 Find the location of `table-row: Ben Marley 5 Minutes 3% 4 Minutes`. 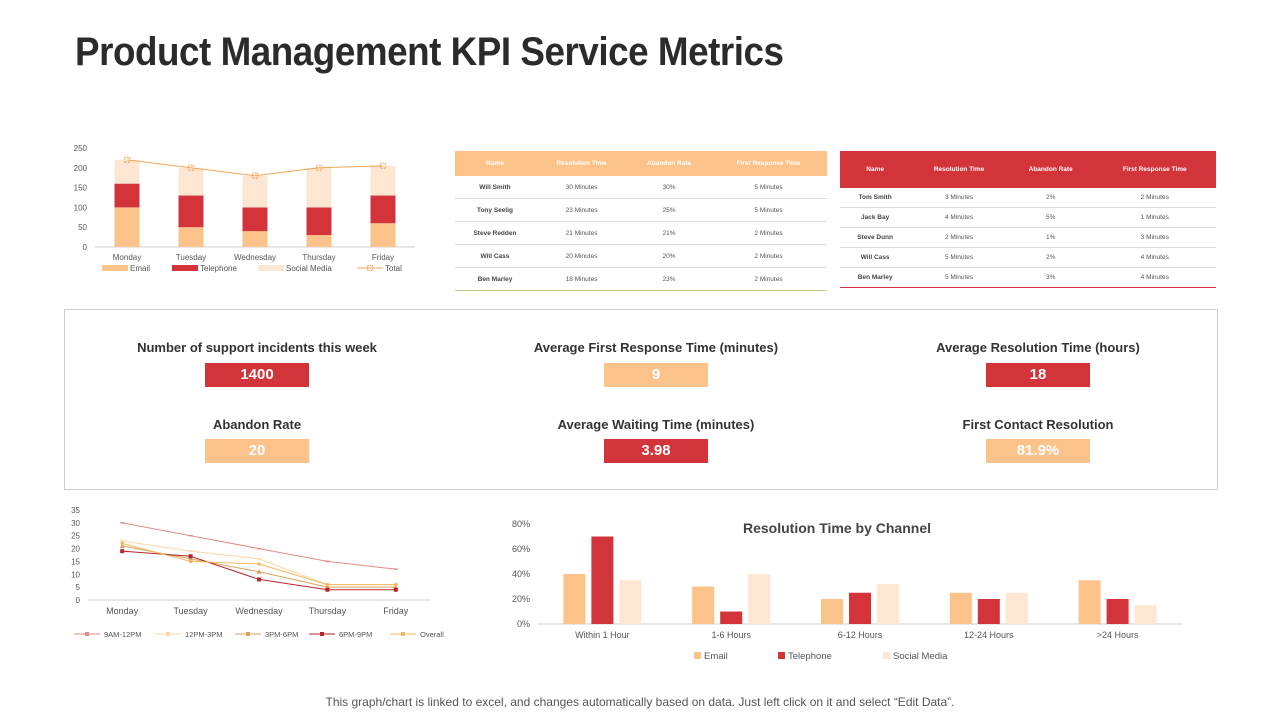

table-row: Ben Marley 5 Minutes 3% 4 Minutes is located at coordinates (1028, 277).